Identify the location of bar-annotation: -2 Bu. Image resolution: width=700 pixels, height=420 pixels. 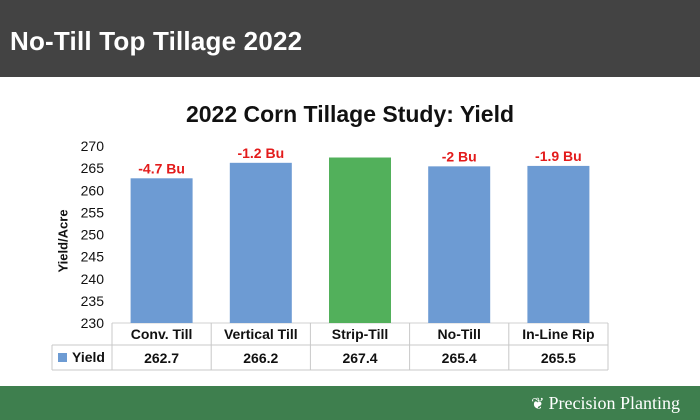
(459, 156).